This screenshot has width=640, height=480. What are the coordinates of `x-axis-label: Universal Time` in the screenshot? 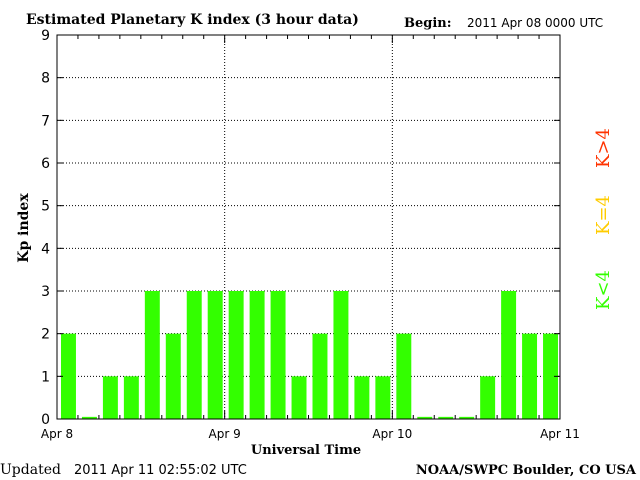 It's located at (306, 450).